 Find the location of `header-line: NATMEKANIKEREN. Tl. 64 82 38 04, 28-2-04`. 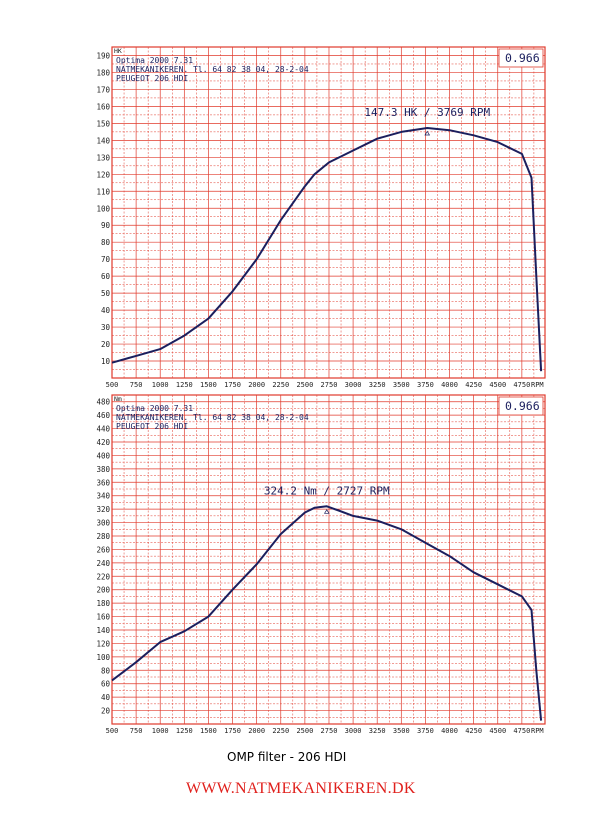

header-line: NATMEKANIKEREN. Tl. 64 82 38 04, 28-2-04 is located at coordinates (212, 69).